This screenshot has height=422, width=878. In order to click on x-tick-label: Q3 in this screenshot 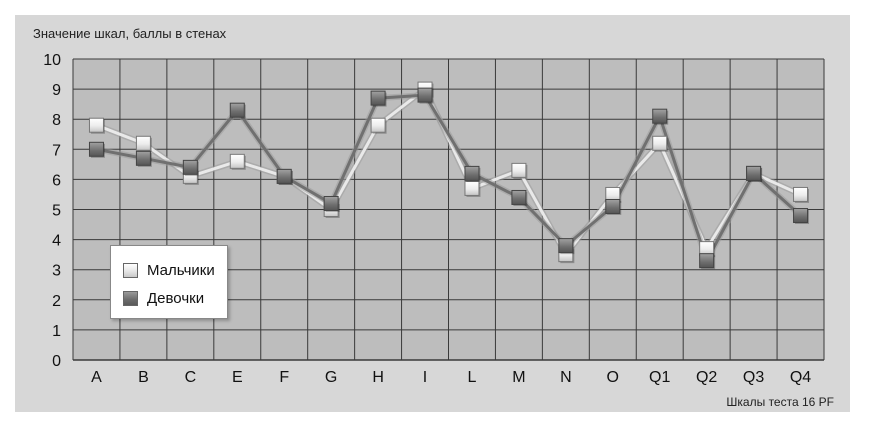, I will do `click(753, 377)`.